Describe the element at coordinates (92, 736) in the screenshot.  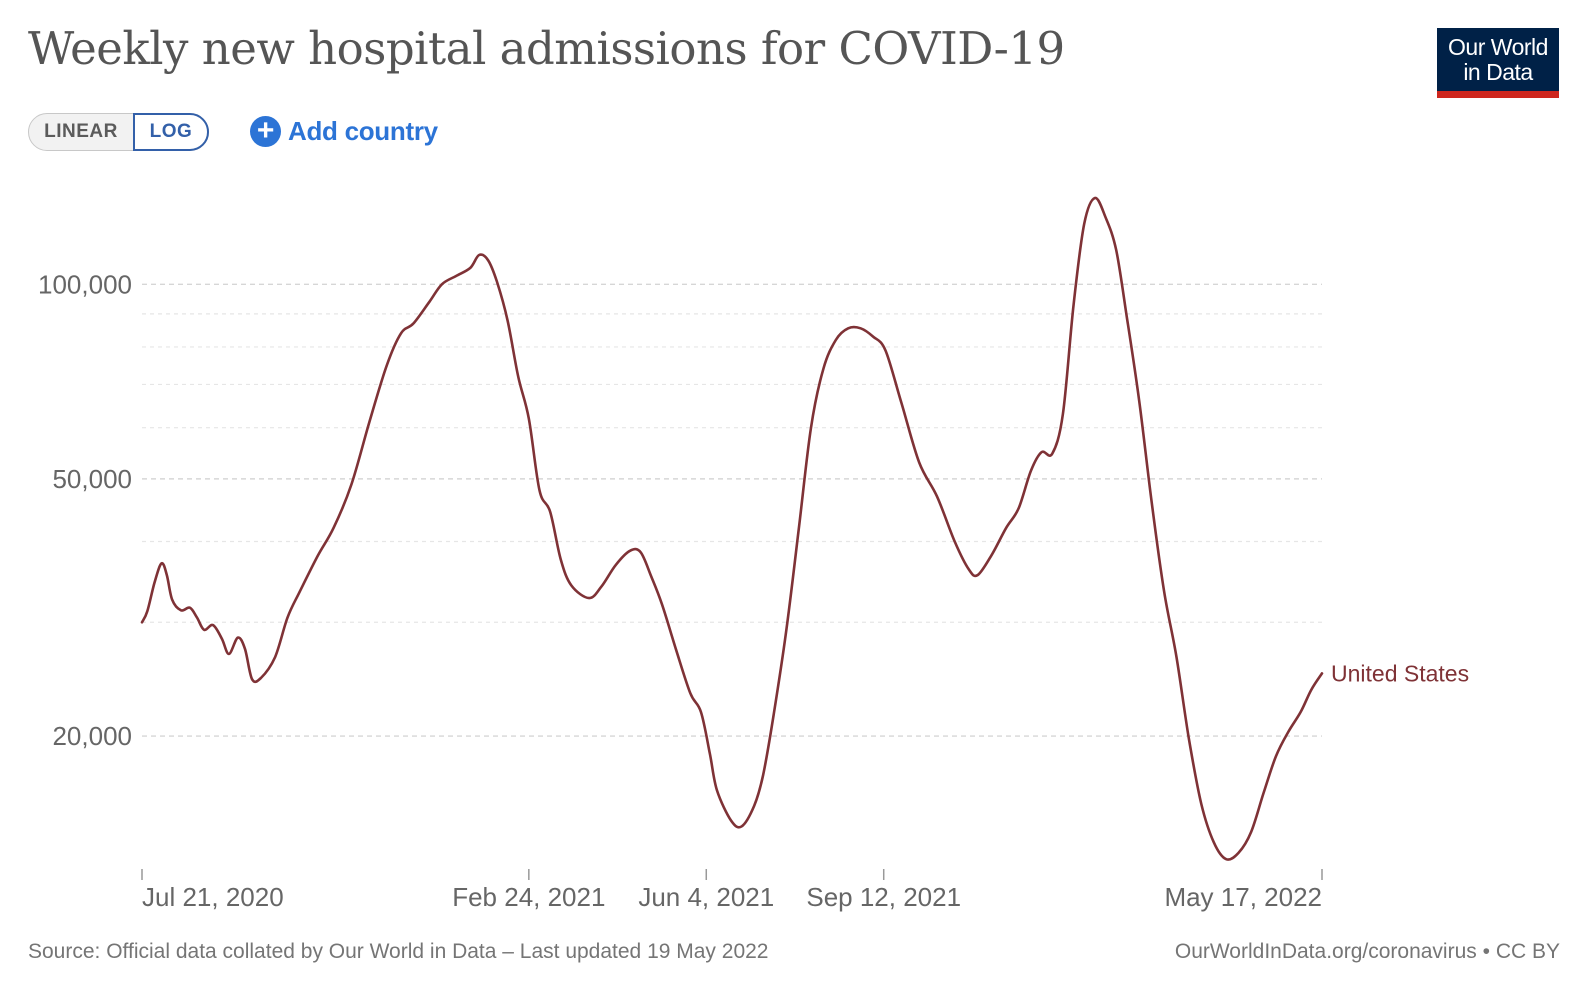
I see `y-tick-label: 20,000` at that location.